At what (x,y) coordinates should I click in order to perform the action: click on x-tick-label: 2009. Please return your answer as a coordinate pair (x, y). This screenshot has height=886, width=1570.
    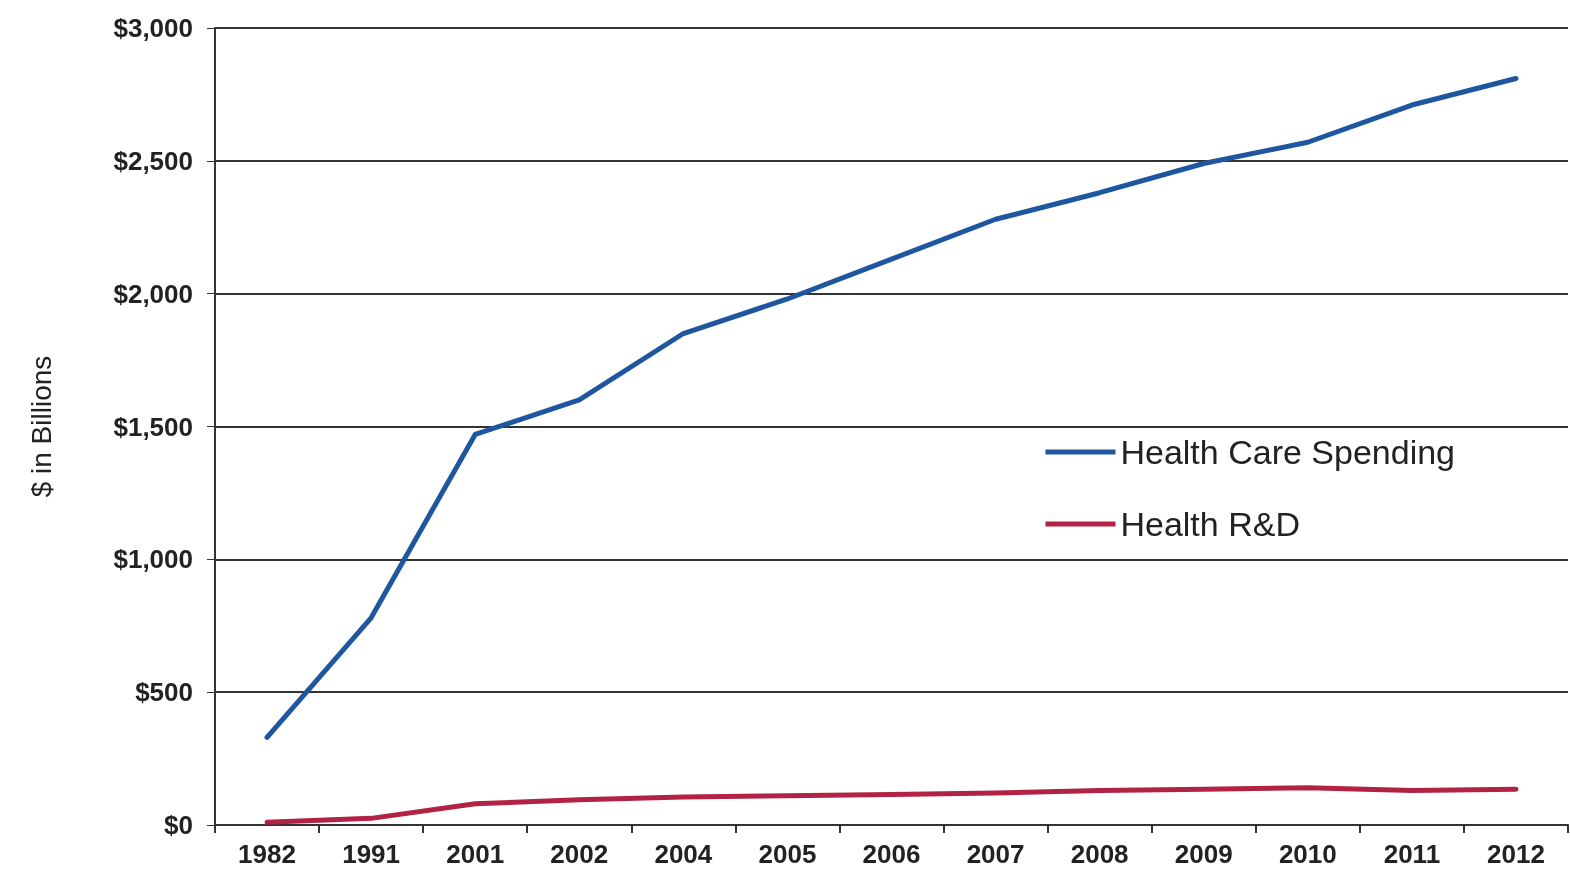
    Looking at the image, I should click on (1203, 854).